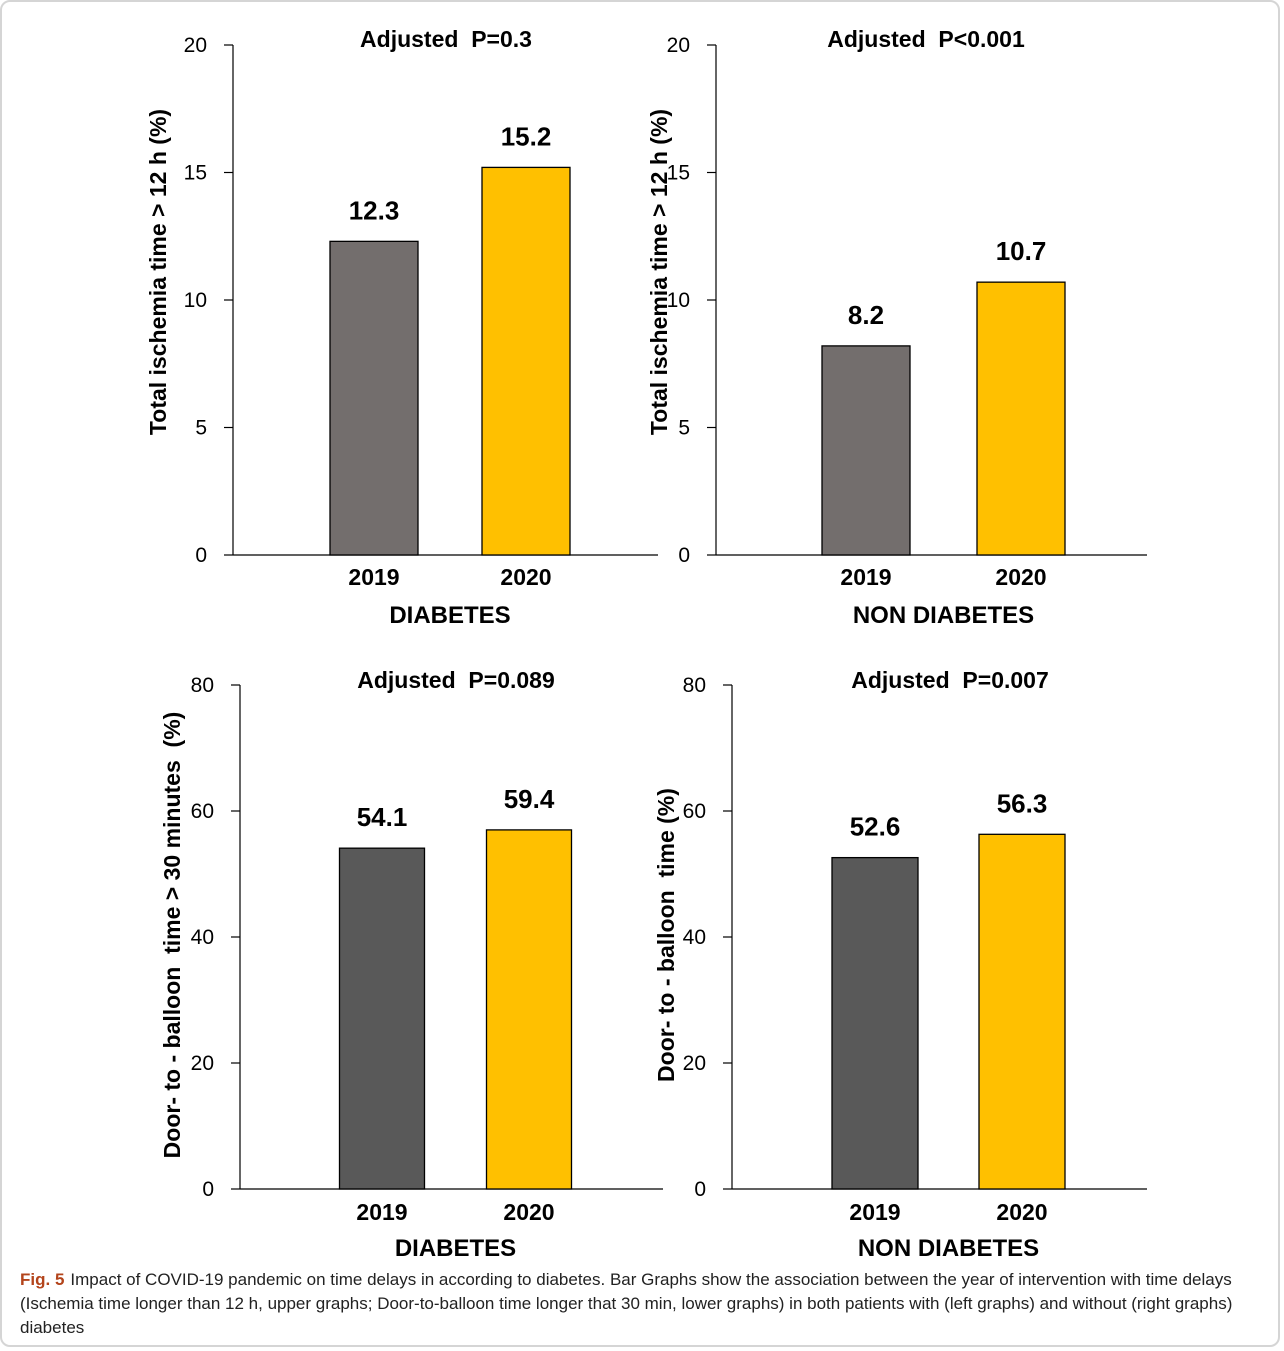  I want to click on panel-2-data-label-2020: 10.7, so click(1021, 251).